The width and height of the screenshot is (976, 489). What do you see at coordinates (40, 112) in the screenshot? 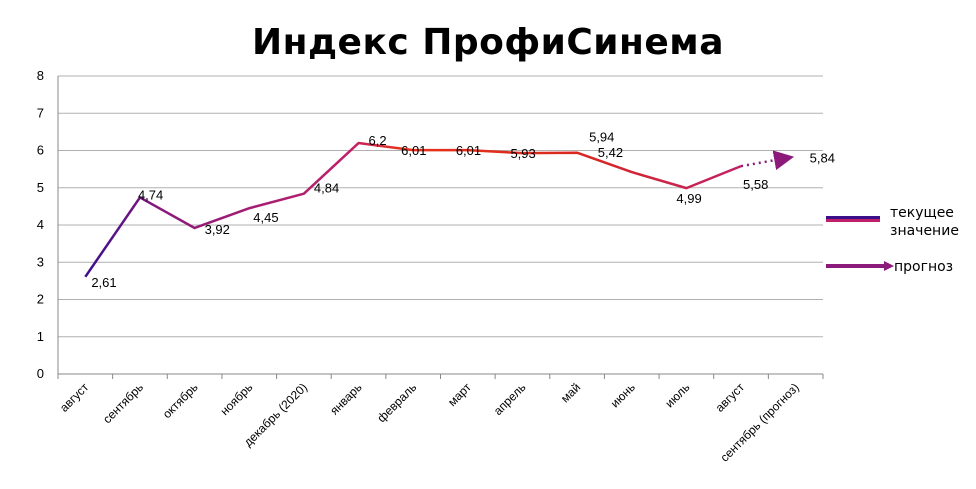
I see `y-tick-label: 7` at bounding box center [40, 112].